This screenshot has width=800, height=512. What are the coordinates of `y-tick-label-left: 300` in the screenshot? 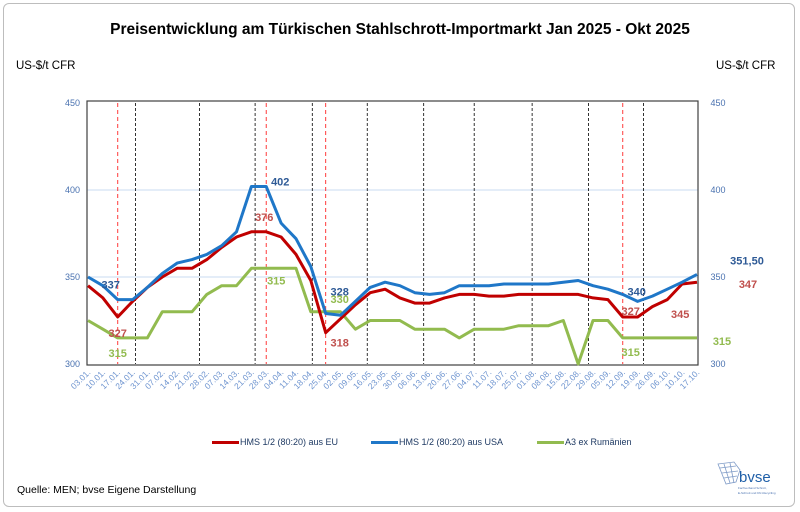 It's located at (72, 364).